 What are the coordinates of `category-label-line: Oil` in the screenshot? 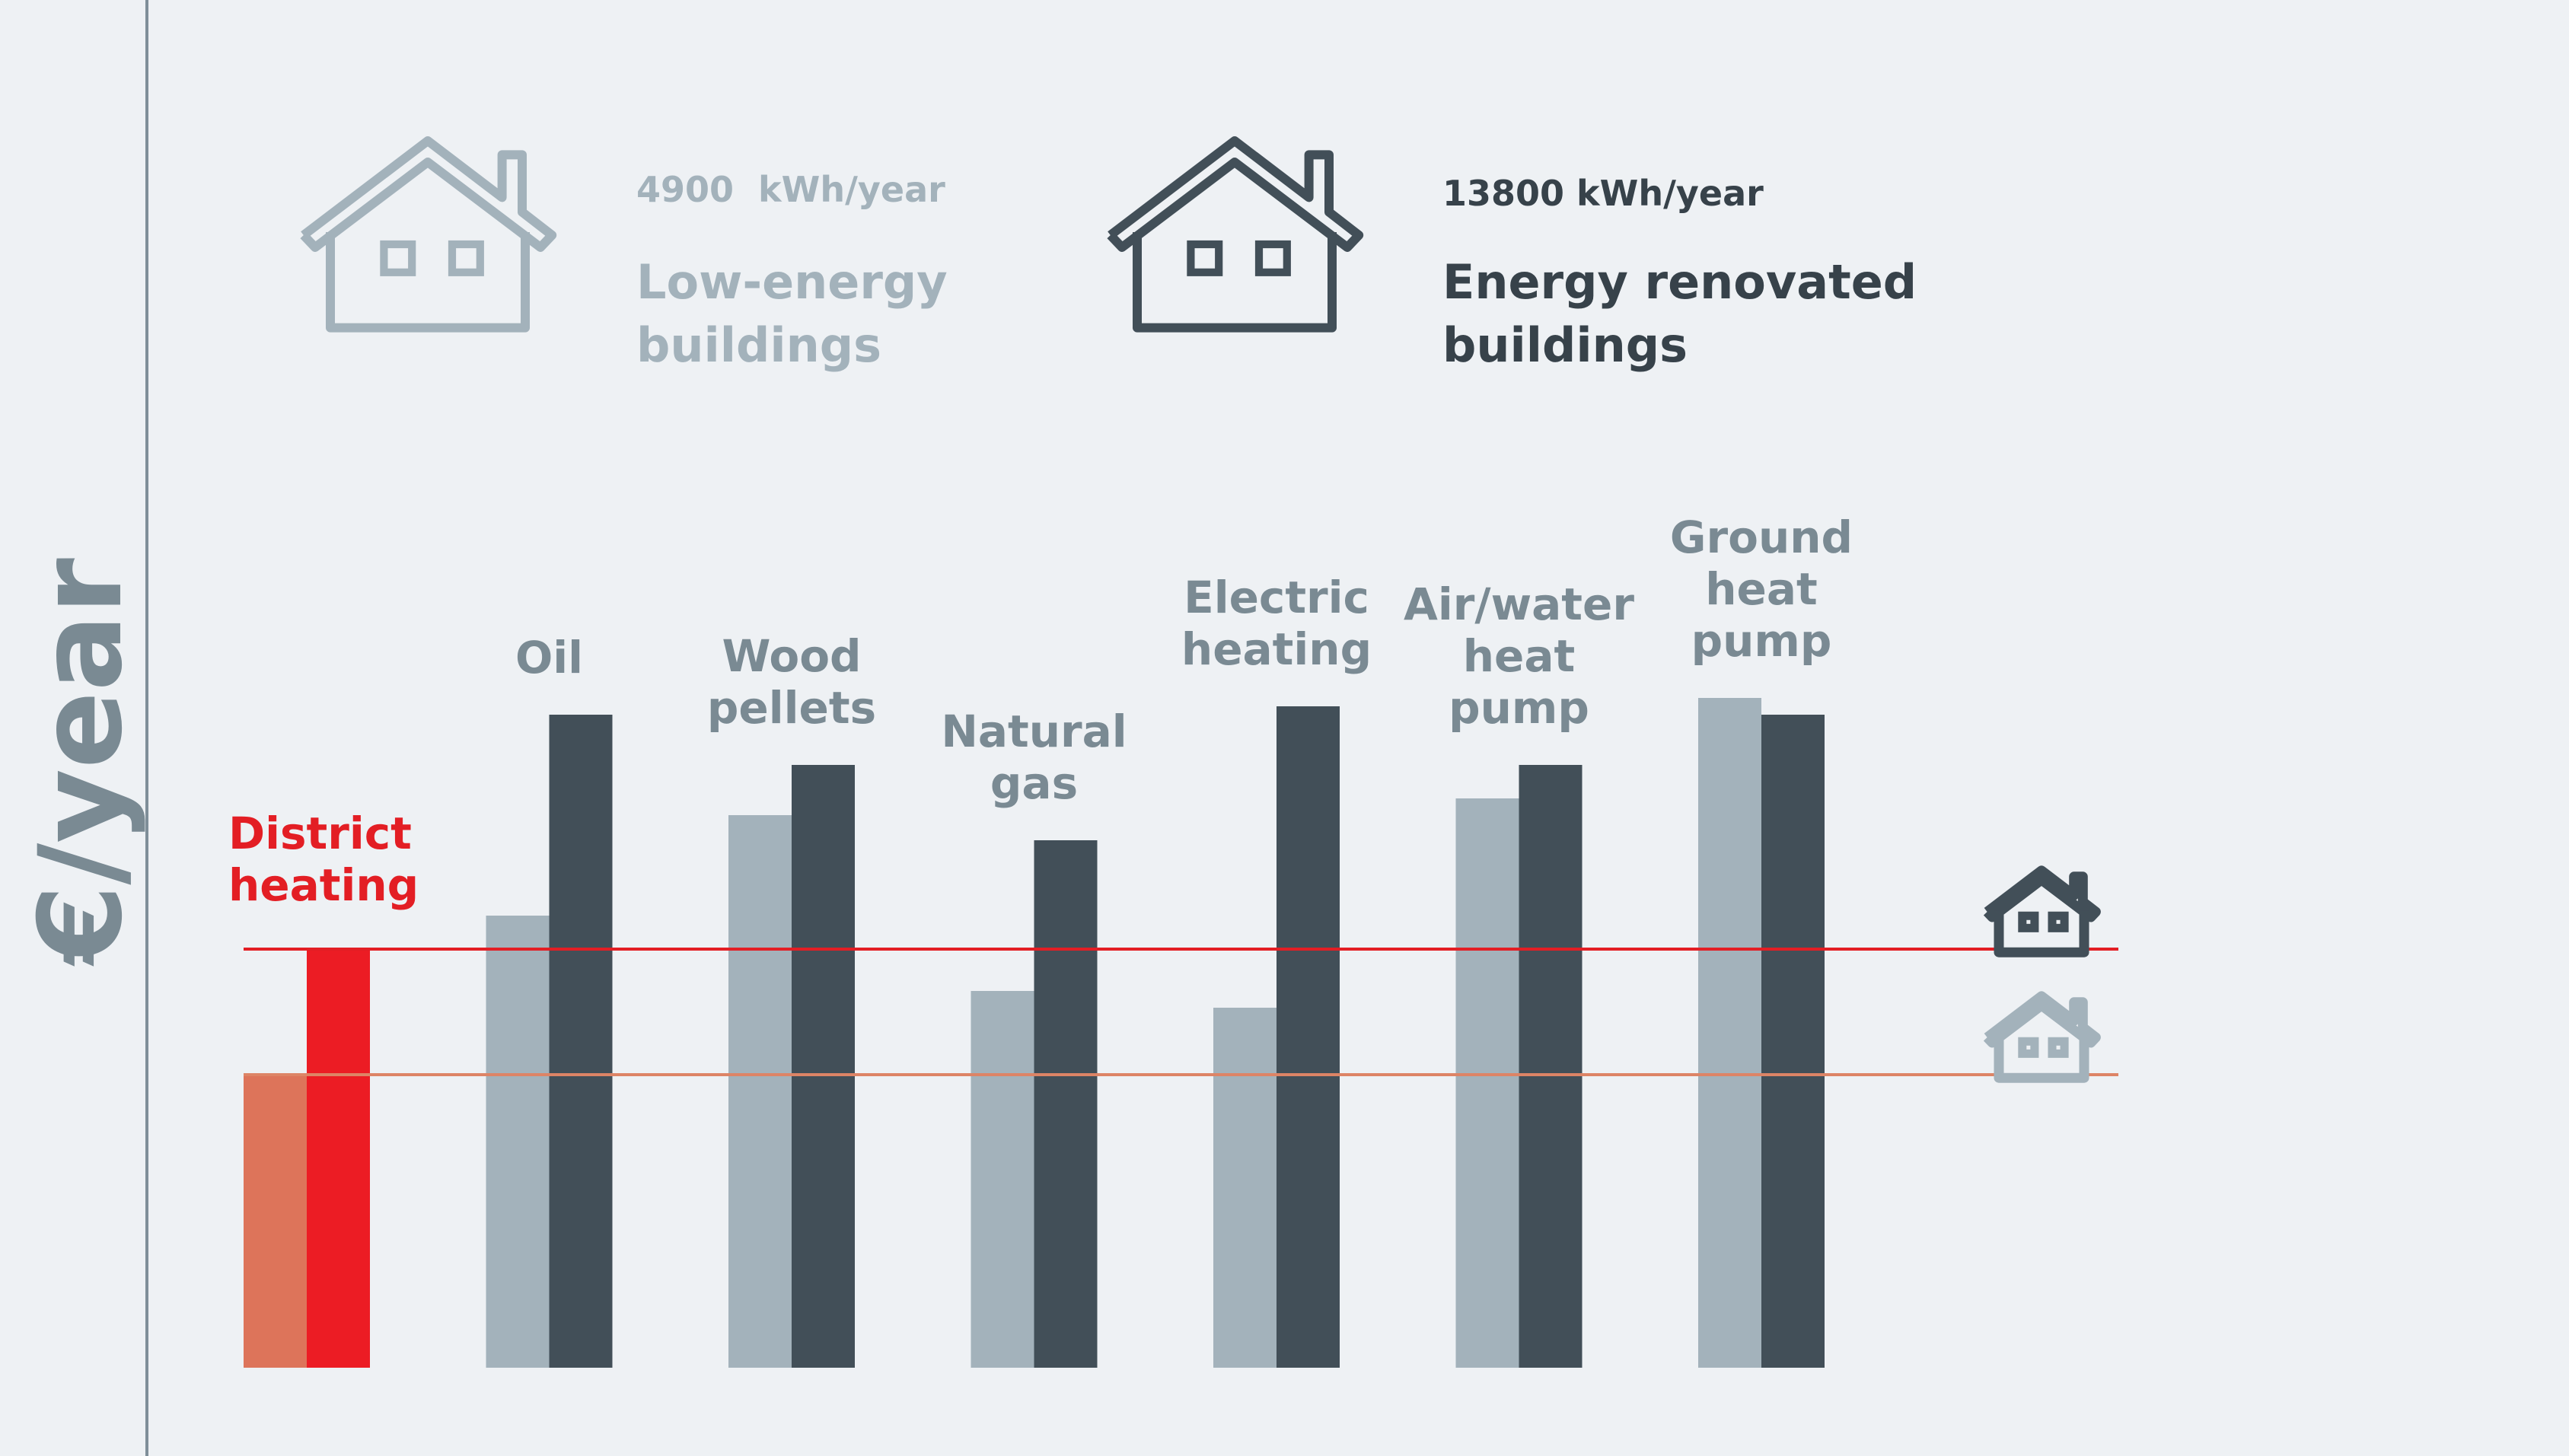 It's located at (549, 657).